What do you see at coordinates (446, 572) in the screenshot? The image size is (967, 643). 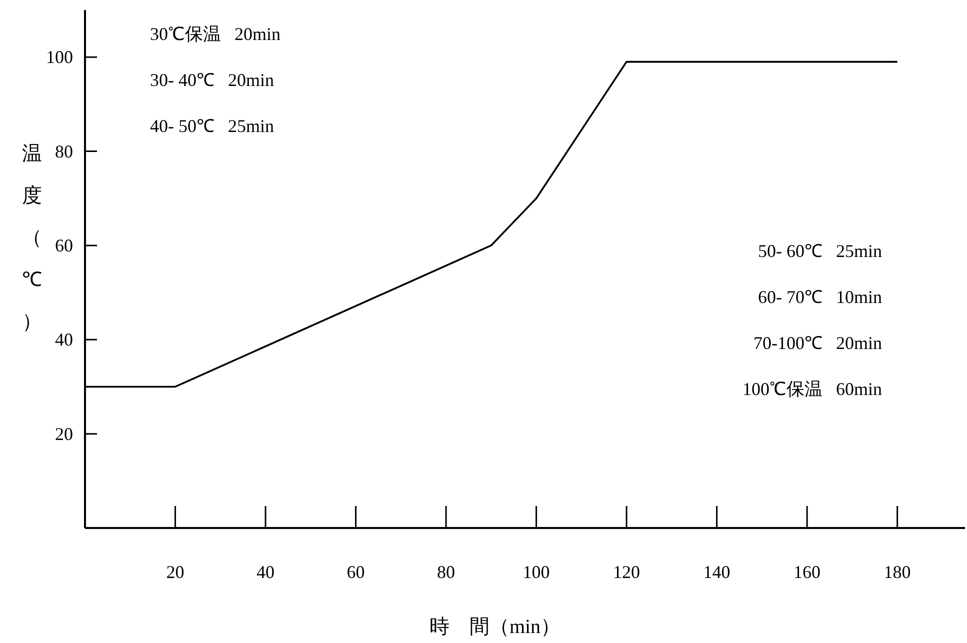 I see `x-tick-label: 80` at bounding box center [446, 572].